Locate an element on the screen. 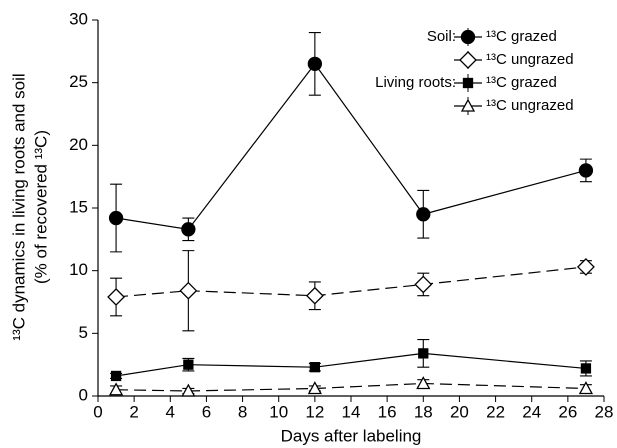 This screenshot has width=617, height=448. x-tick-label: 4 is located at coordinates (170, 411).